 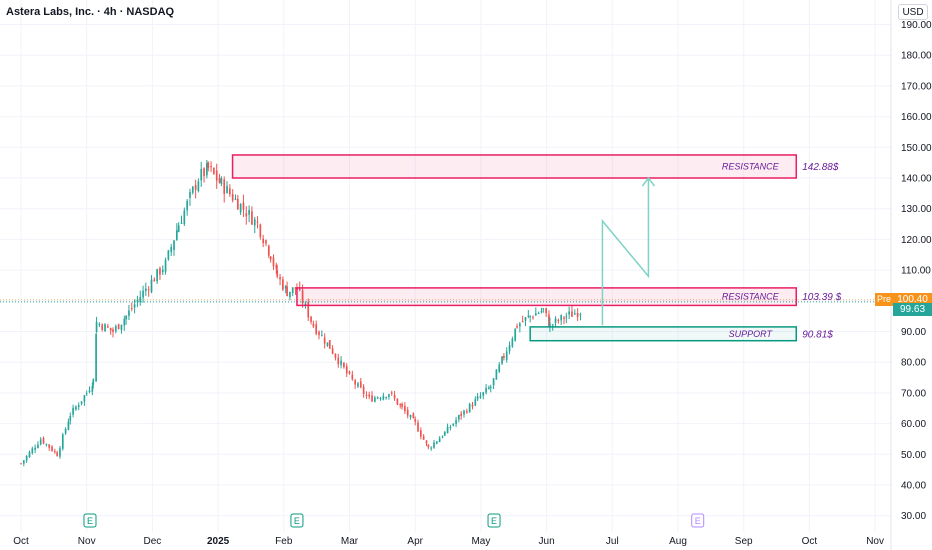 What do you see at coordinates (218, 541) in the screenshot?
I see `time-tick-label: 2025` at bounding box center [218, 541].